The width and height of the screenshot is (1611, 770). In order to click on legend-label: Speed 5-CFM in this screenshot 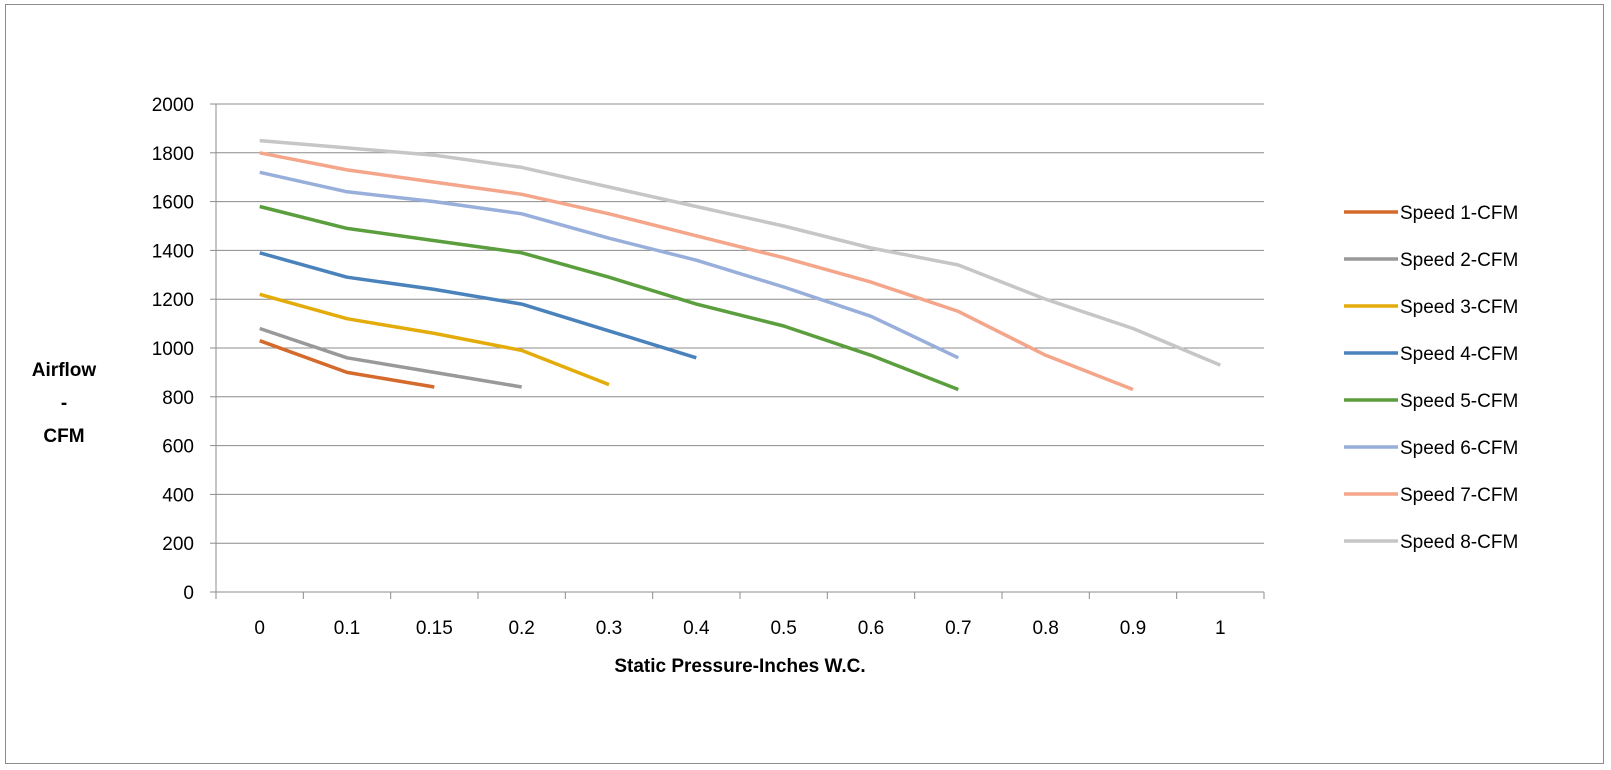, I will do `click(1459, 401)`.